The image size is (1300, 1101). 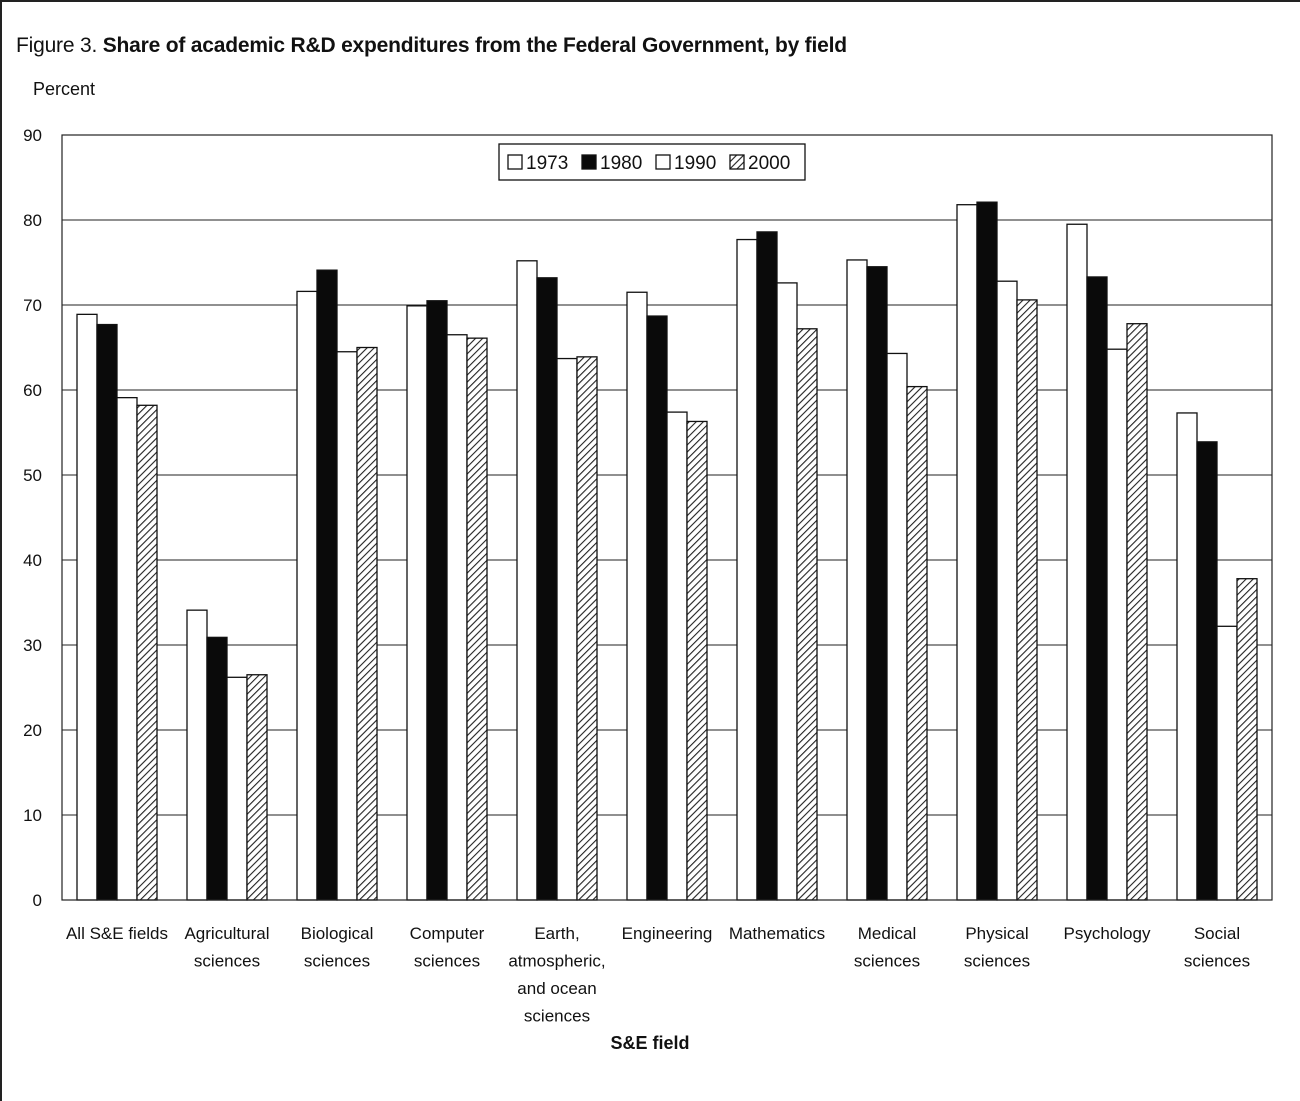 I want to click on y-tick-label: 30, so click(x=32, y=645).